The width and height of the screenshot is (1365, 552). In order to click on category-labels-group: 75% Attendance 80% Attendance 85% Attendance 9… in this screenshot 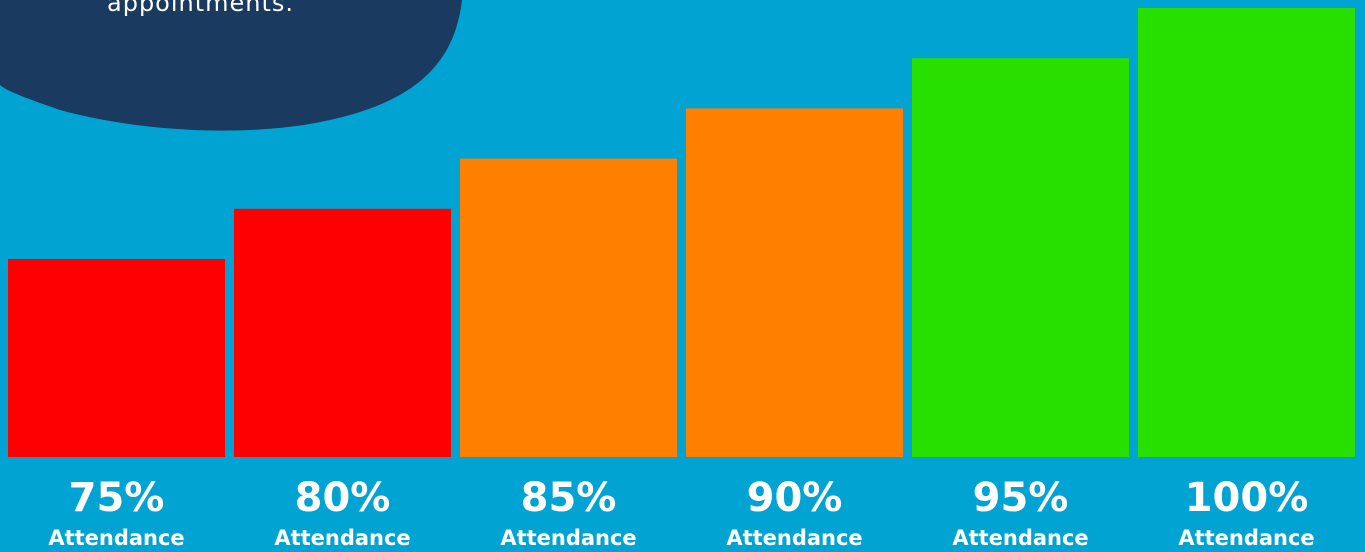, I will do `click(681, 512)`.